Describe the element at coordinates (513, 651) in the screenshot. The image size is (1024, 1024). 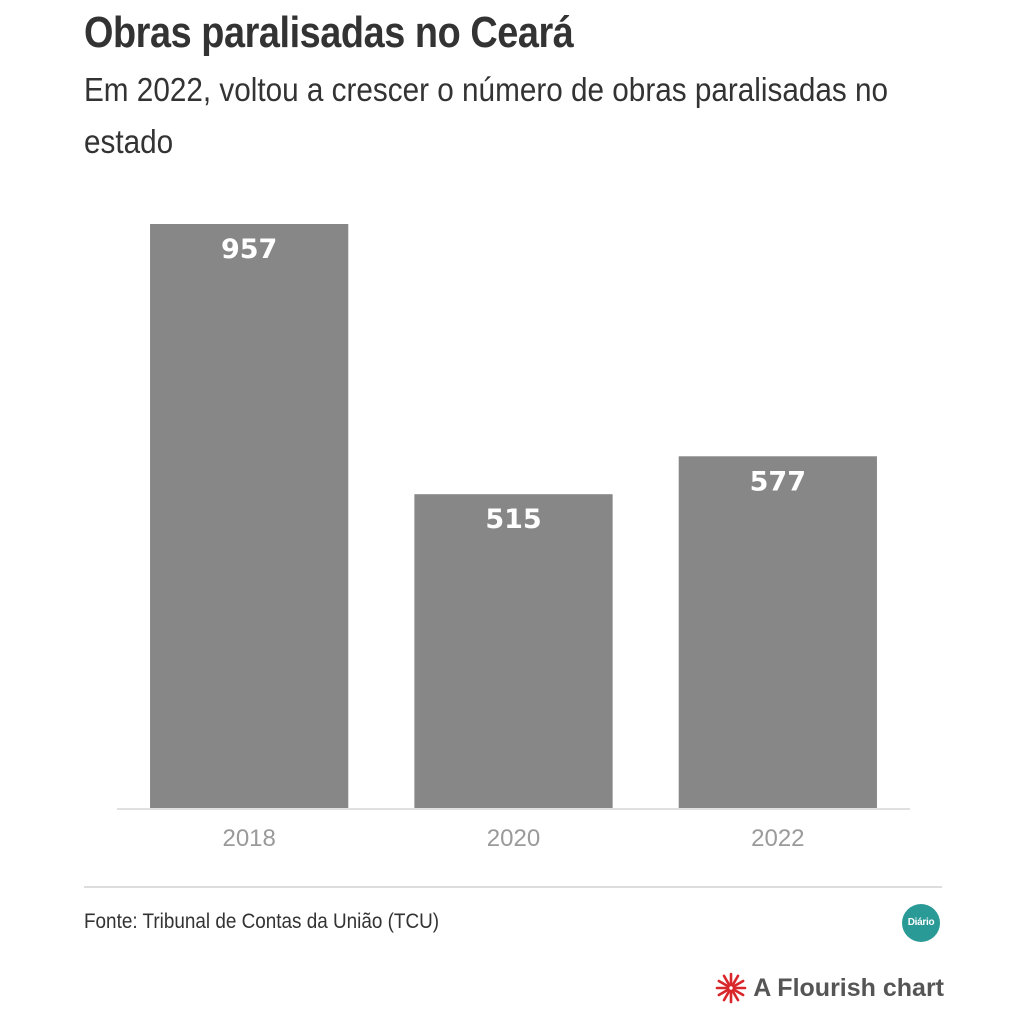
I see `bar-2020` at that location.